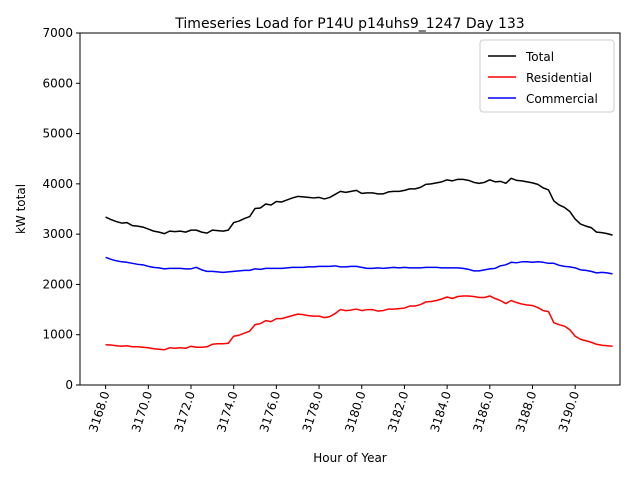 The height and width of the screenshot is (480, 640). What do you see at coordinates (57, 234) in the screenshot?
I see `y-tick-label: 3000` at bounding box center [57, 234].